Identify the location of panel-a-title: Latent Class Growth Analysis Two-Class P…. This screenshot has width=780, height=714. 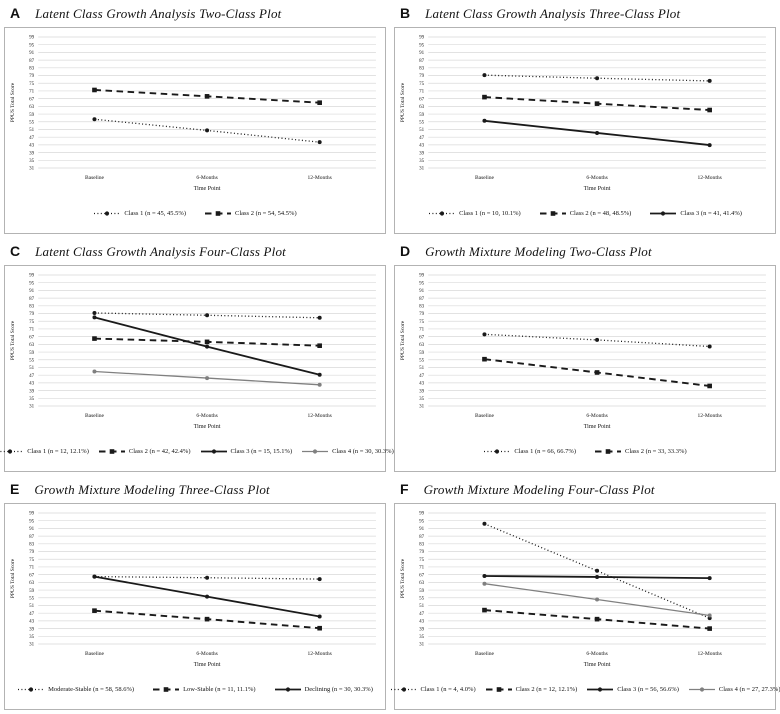
(158, 13).